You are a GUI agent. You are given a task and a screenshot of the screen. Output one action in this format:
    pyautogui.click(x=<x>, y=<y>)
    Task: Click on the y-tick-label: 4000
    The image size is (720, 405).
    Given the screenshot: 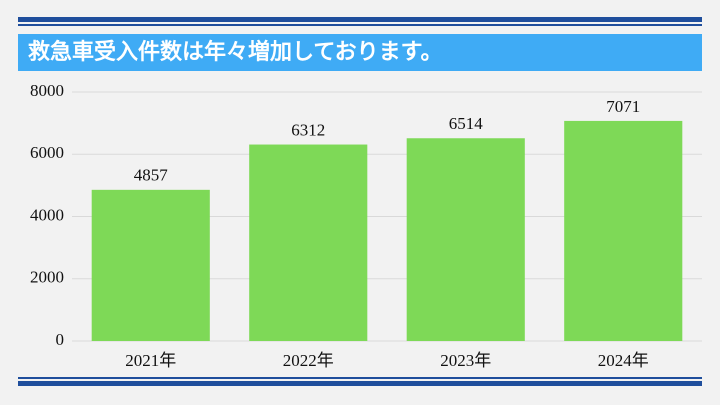 What is the action you would take?
    pyautogui.click(x=47, y=214)
    